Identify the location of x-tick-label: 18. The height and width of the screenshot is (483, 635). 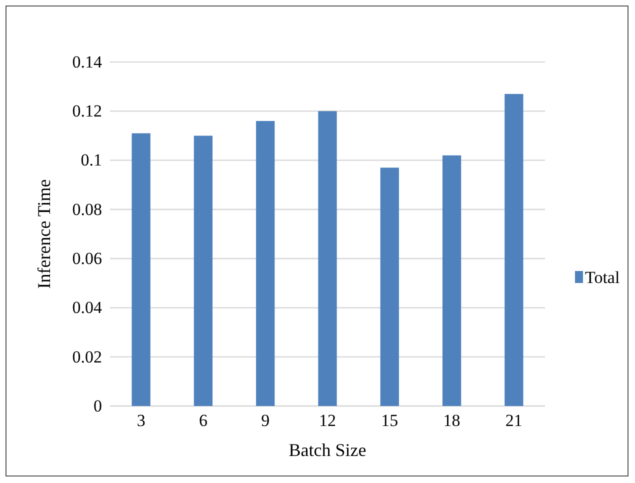
(451, 420).